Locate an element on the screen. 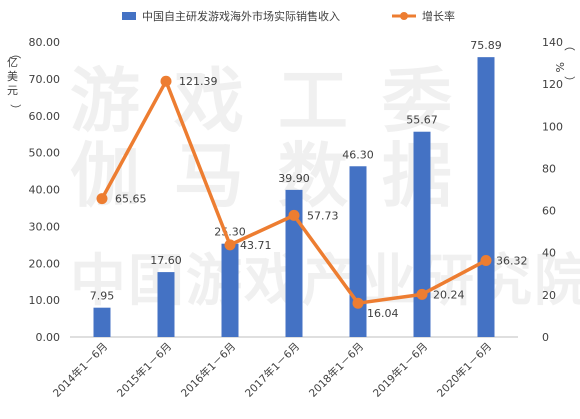 The image size is (580, 419). y-axis-title-char: 美 is located at coordinates (12, 76).